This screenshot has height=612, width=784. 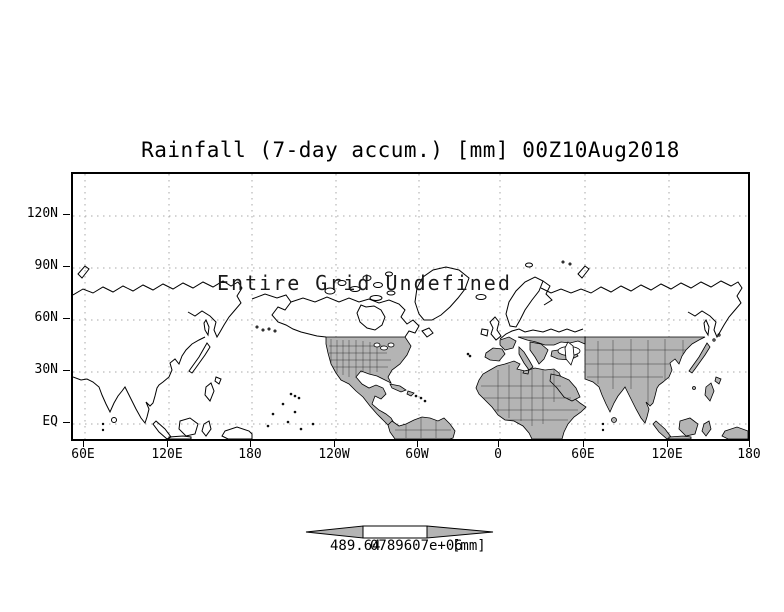 What do you see at coordinates (355, 546) in the screenshot?
I see `colorbar-label-left: 489.64` at bounding box center [355, 546].